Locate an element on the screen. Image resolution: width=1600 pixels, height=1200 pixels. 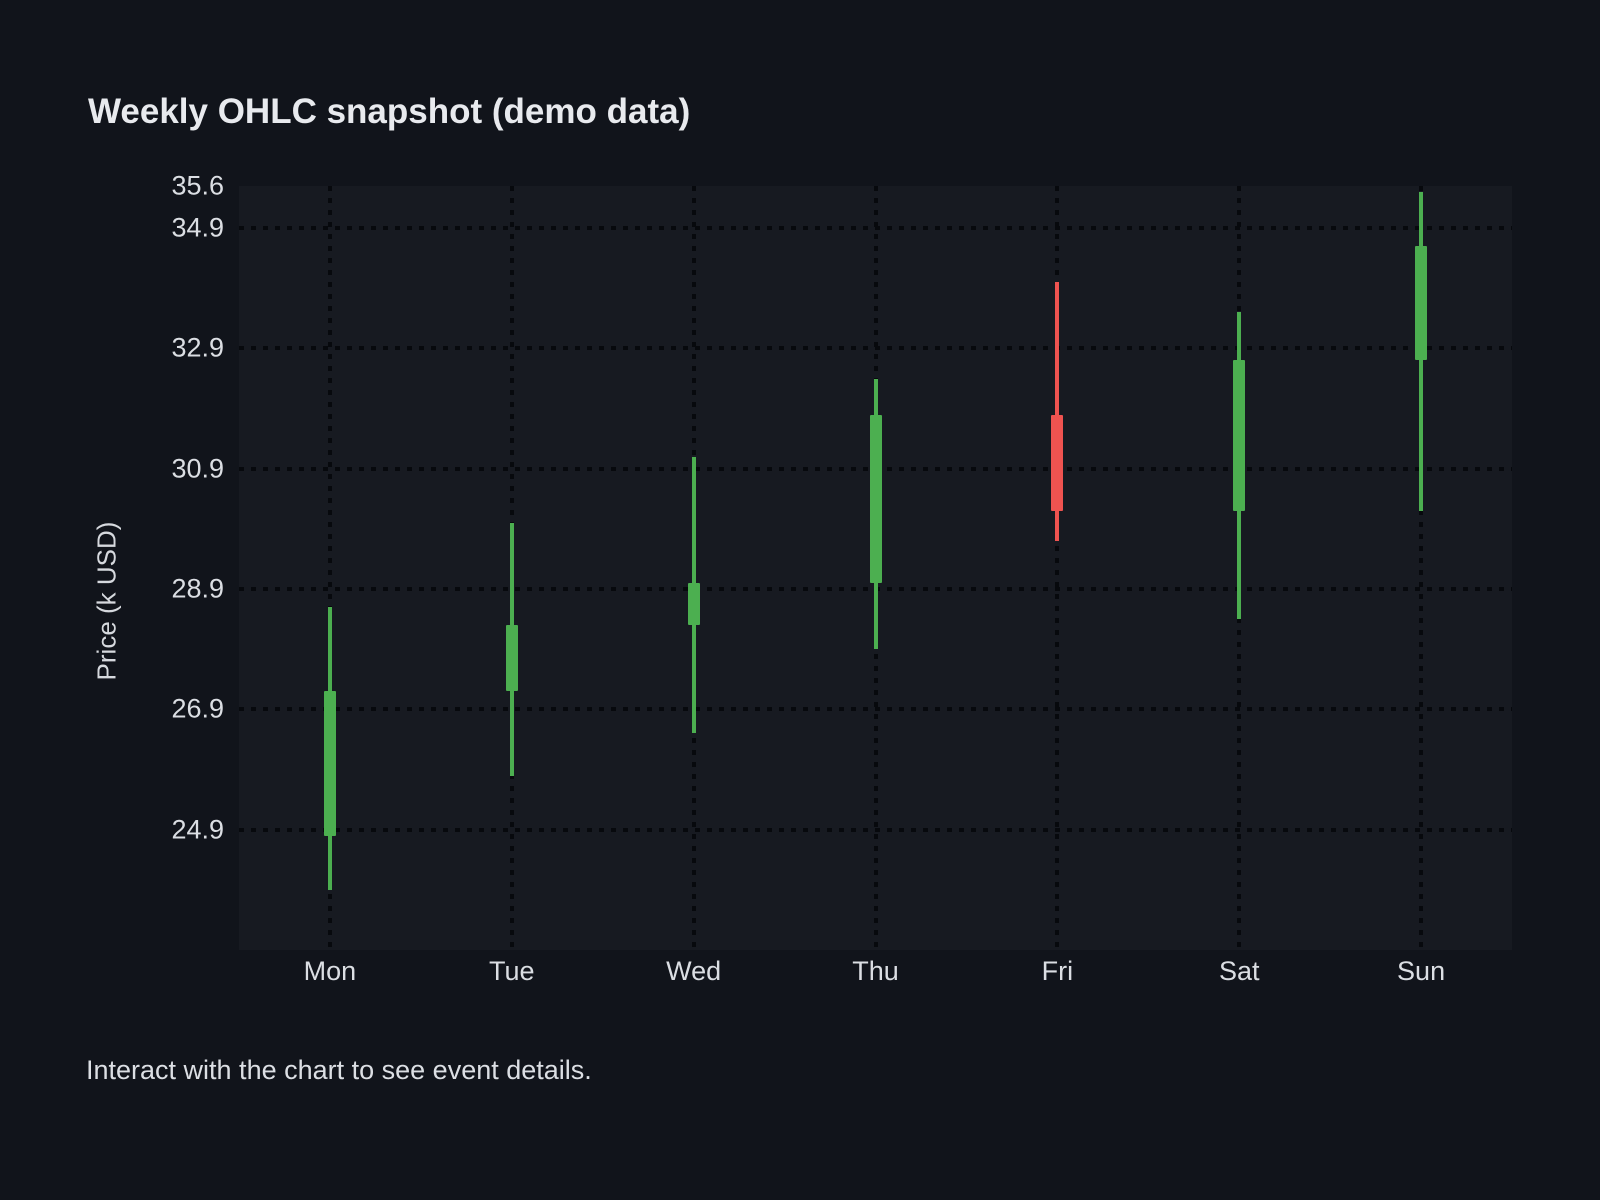
y-tick-label-34.9: 34.9 is located at coordinates (197, 227).